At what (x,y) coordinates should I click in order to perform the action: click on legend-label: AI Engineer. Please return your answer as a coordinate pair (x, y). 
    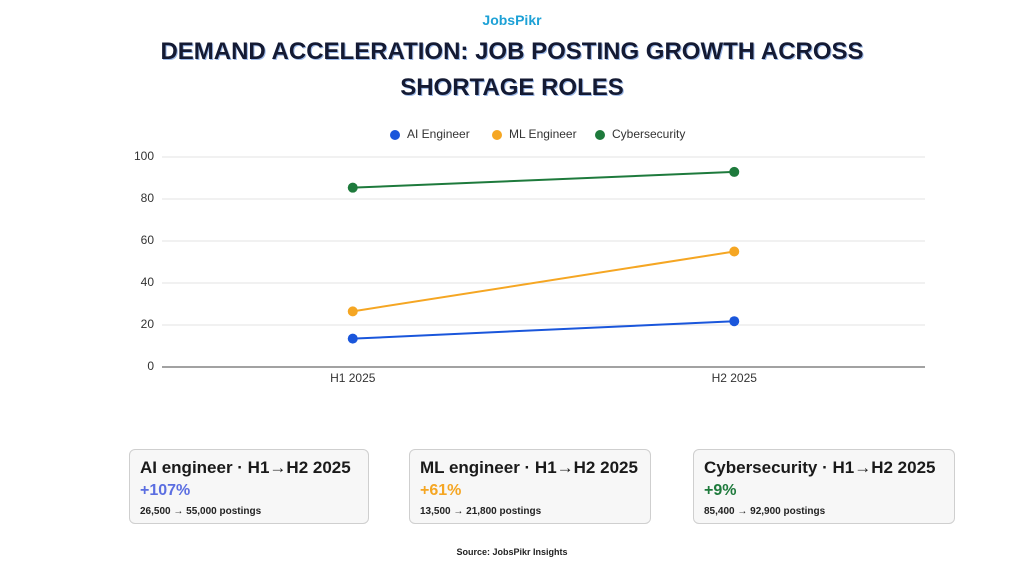
    Looking at the image, I should click on (438, 134).